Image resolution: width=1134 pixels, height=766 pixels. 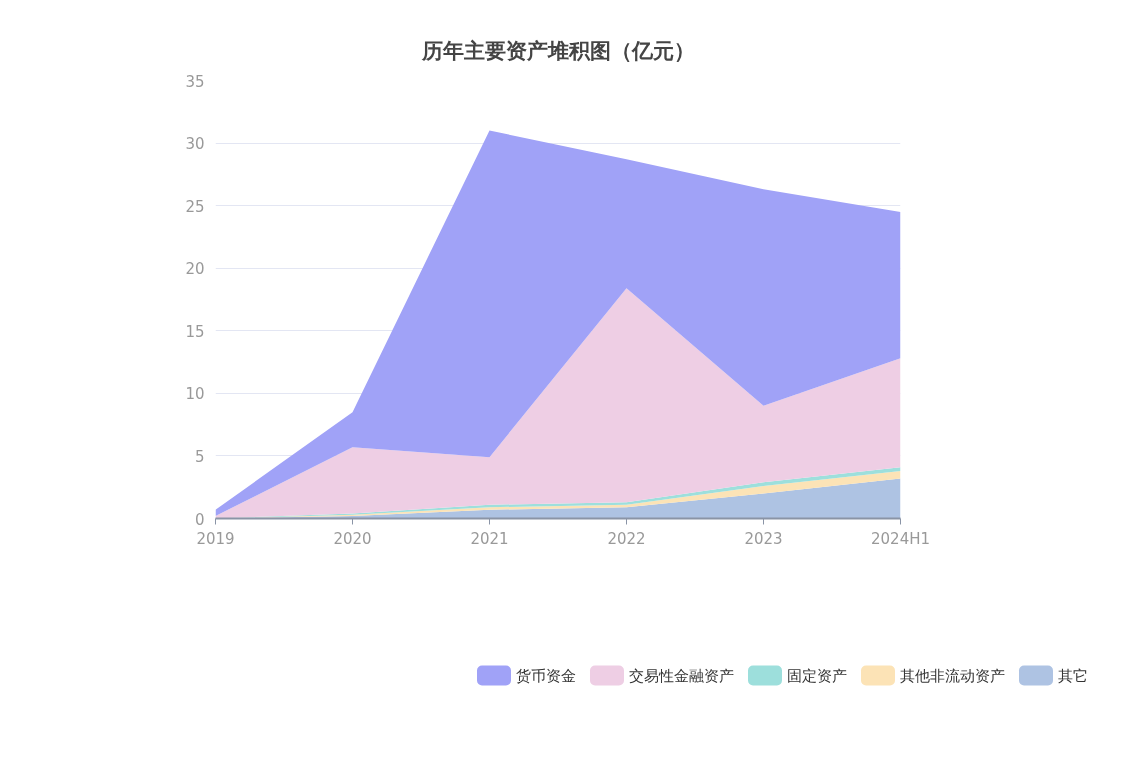 What do you see at coordinates (195, 331) in the screenshot?
I see `y-tick-label: 15` at bounding box center [195, 331].